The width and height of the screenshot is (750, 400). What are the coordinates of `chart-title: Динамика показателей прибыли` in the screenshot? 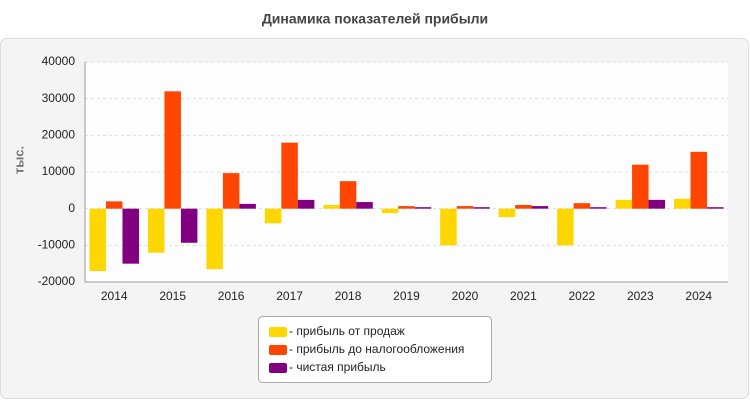 It's located at (375, 19).